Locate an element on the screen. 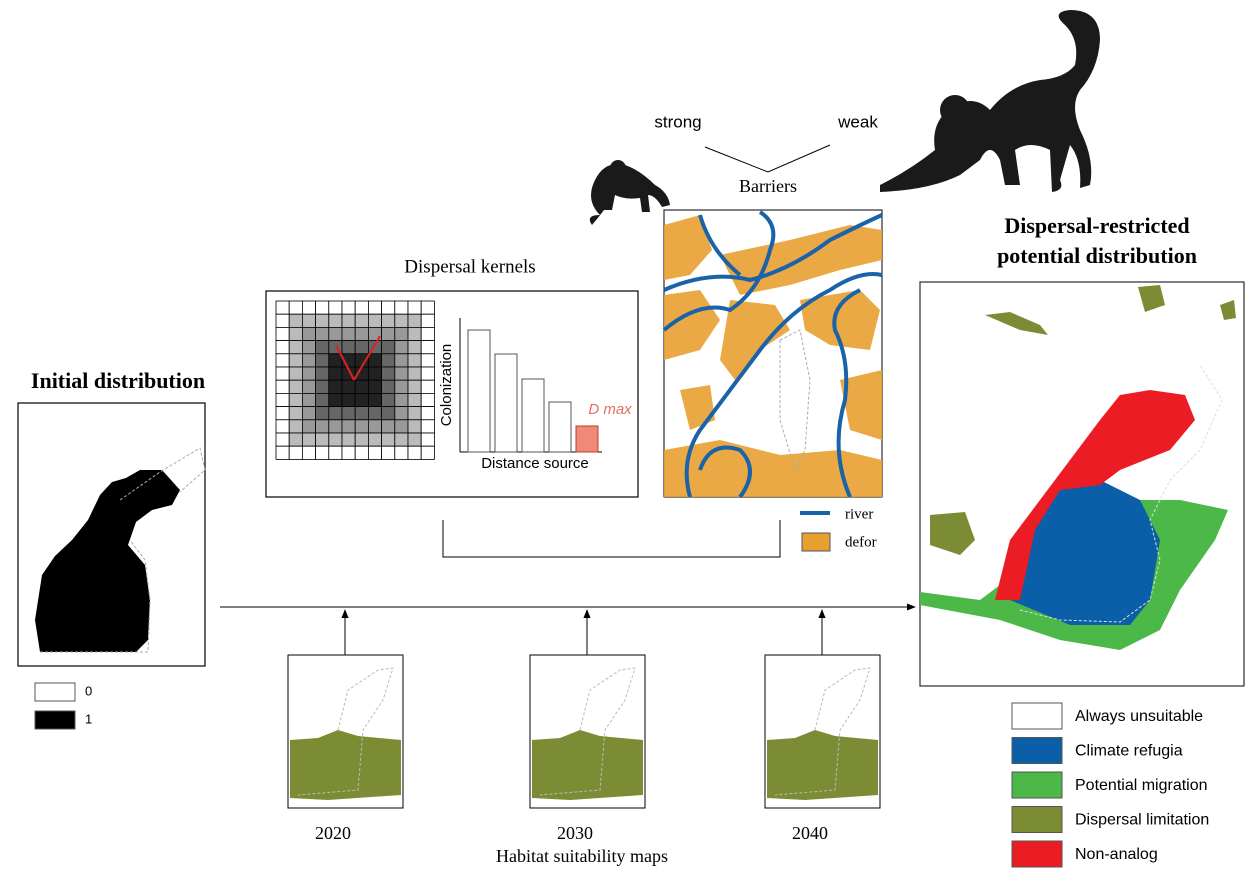 The image size is (1247, 873). initial-panel: Initial distribution 0 1 is located at coordinates (111, 549).